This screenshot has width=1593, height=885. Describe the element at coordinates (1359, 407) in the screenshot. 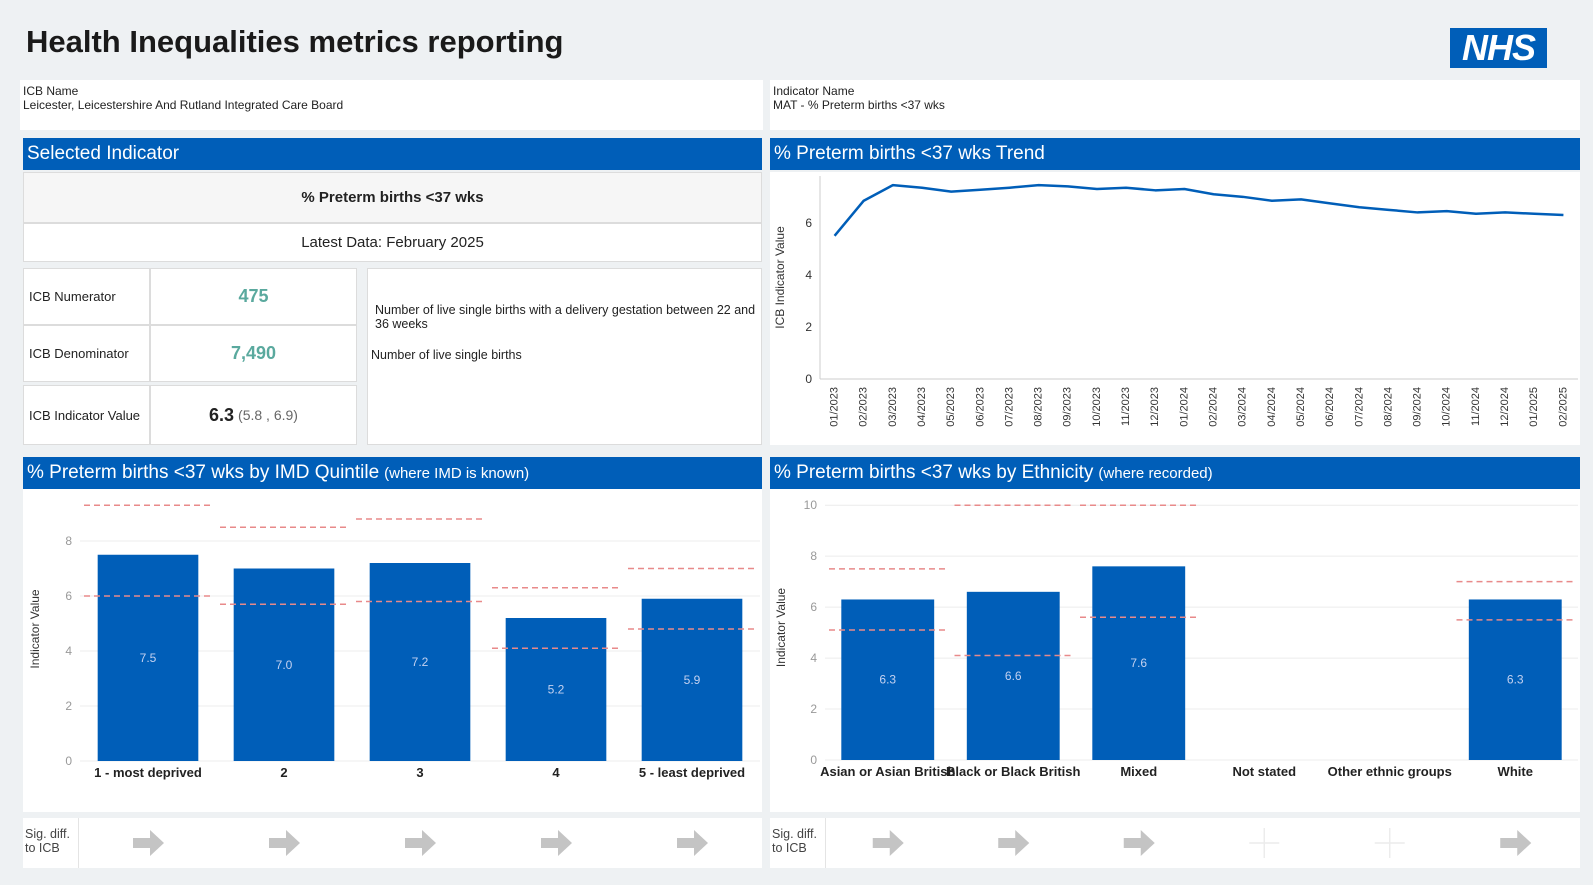

I see `x-tick-label: 07/2024` at that location.